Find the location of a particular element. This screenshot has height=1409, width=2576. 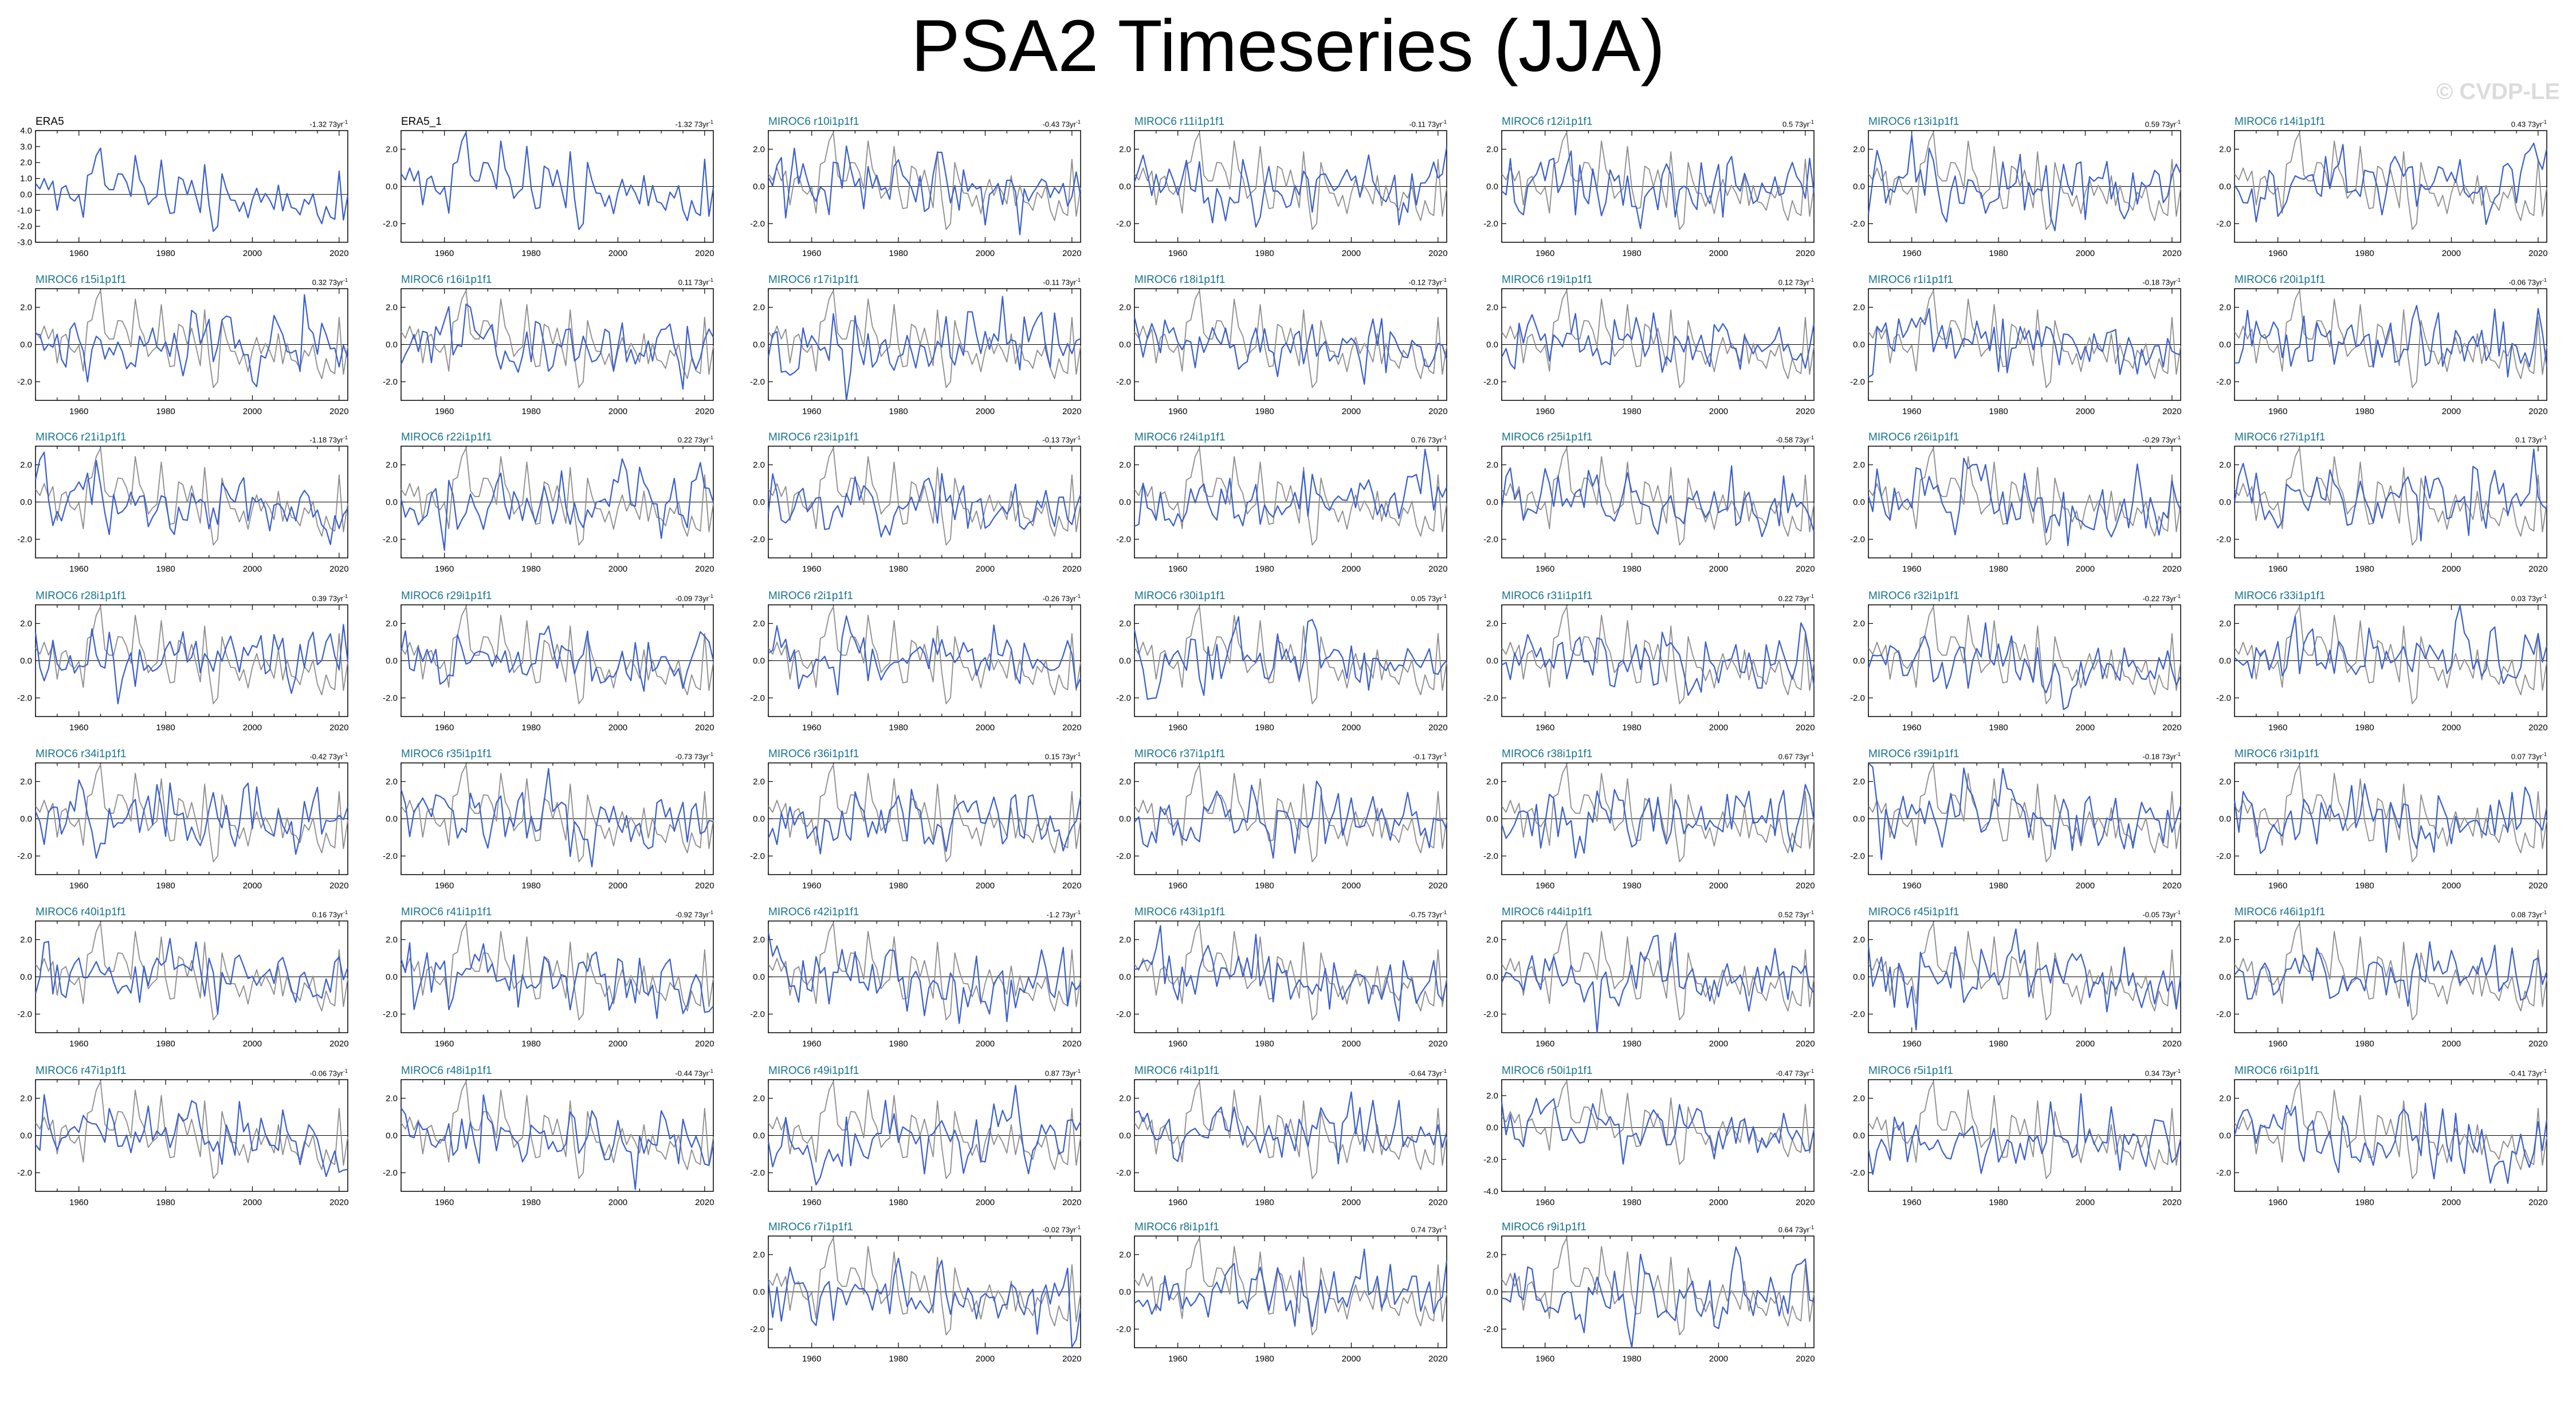

panel-trend: -0.26 73yr-1 is located at coordinates (1062, 598).